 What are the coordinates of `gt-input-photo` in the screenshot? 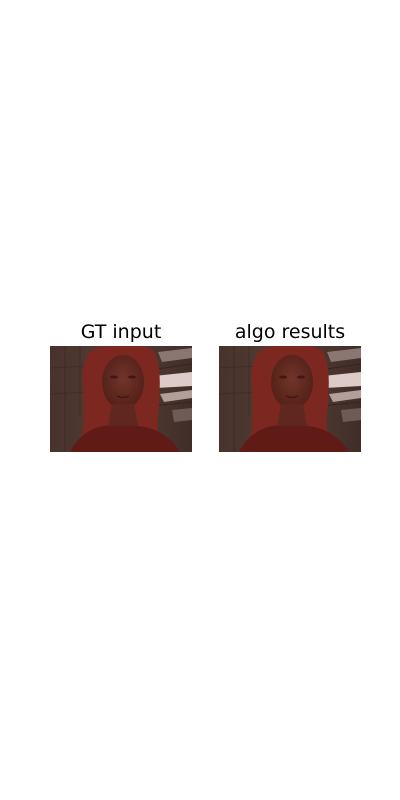 It's located at (121, 399).